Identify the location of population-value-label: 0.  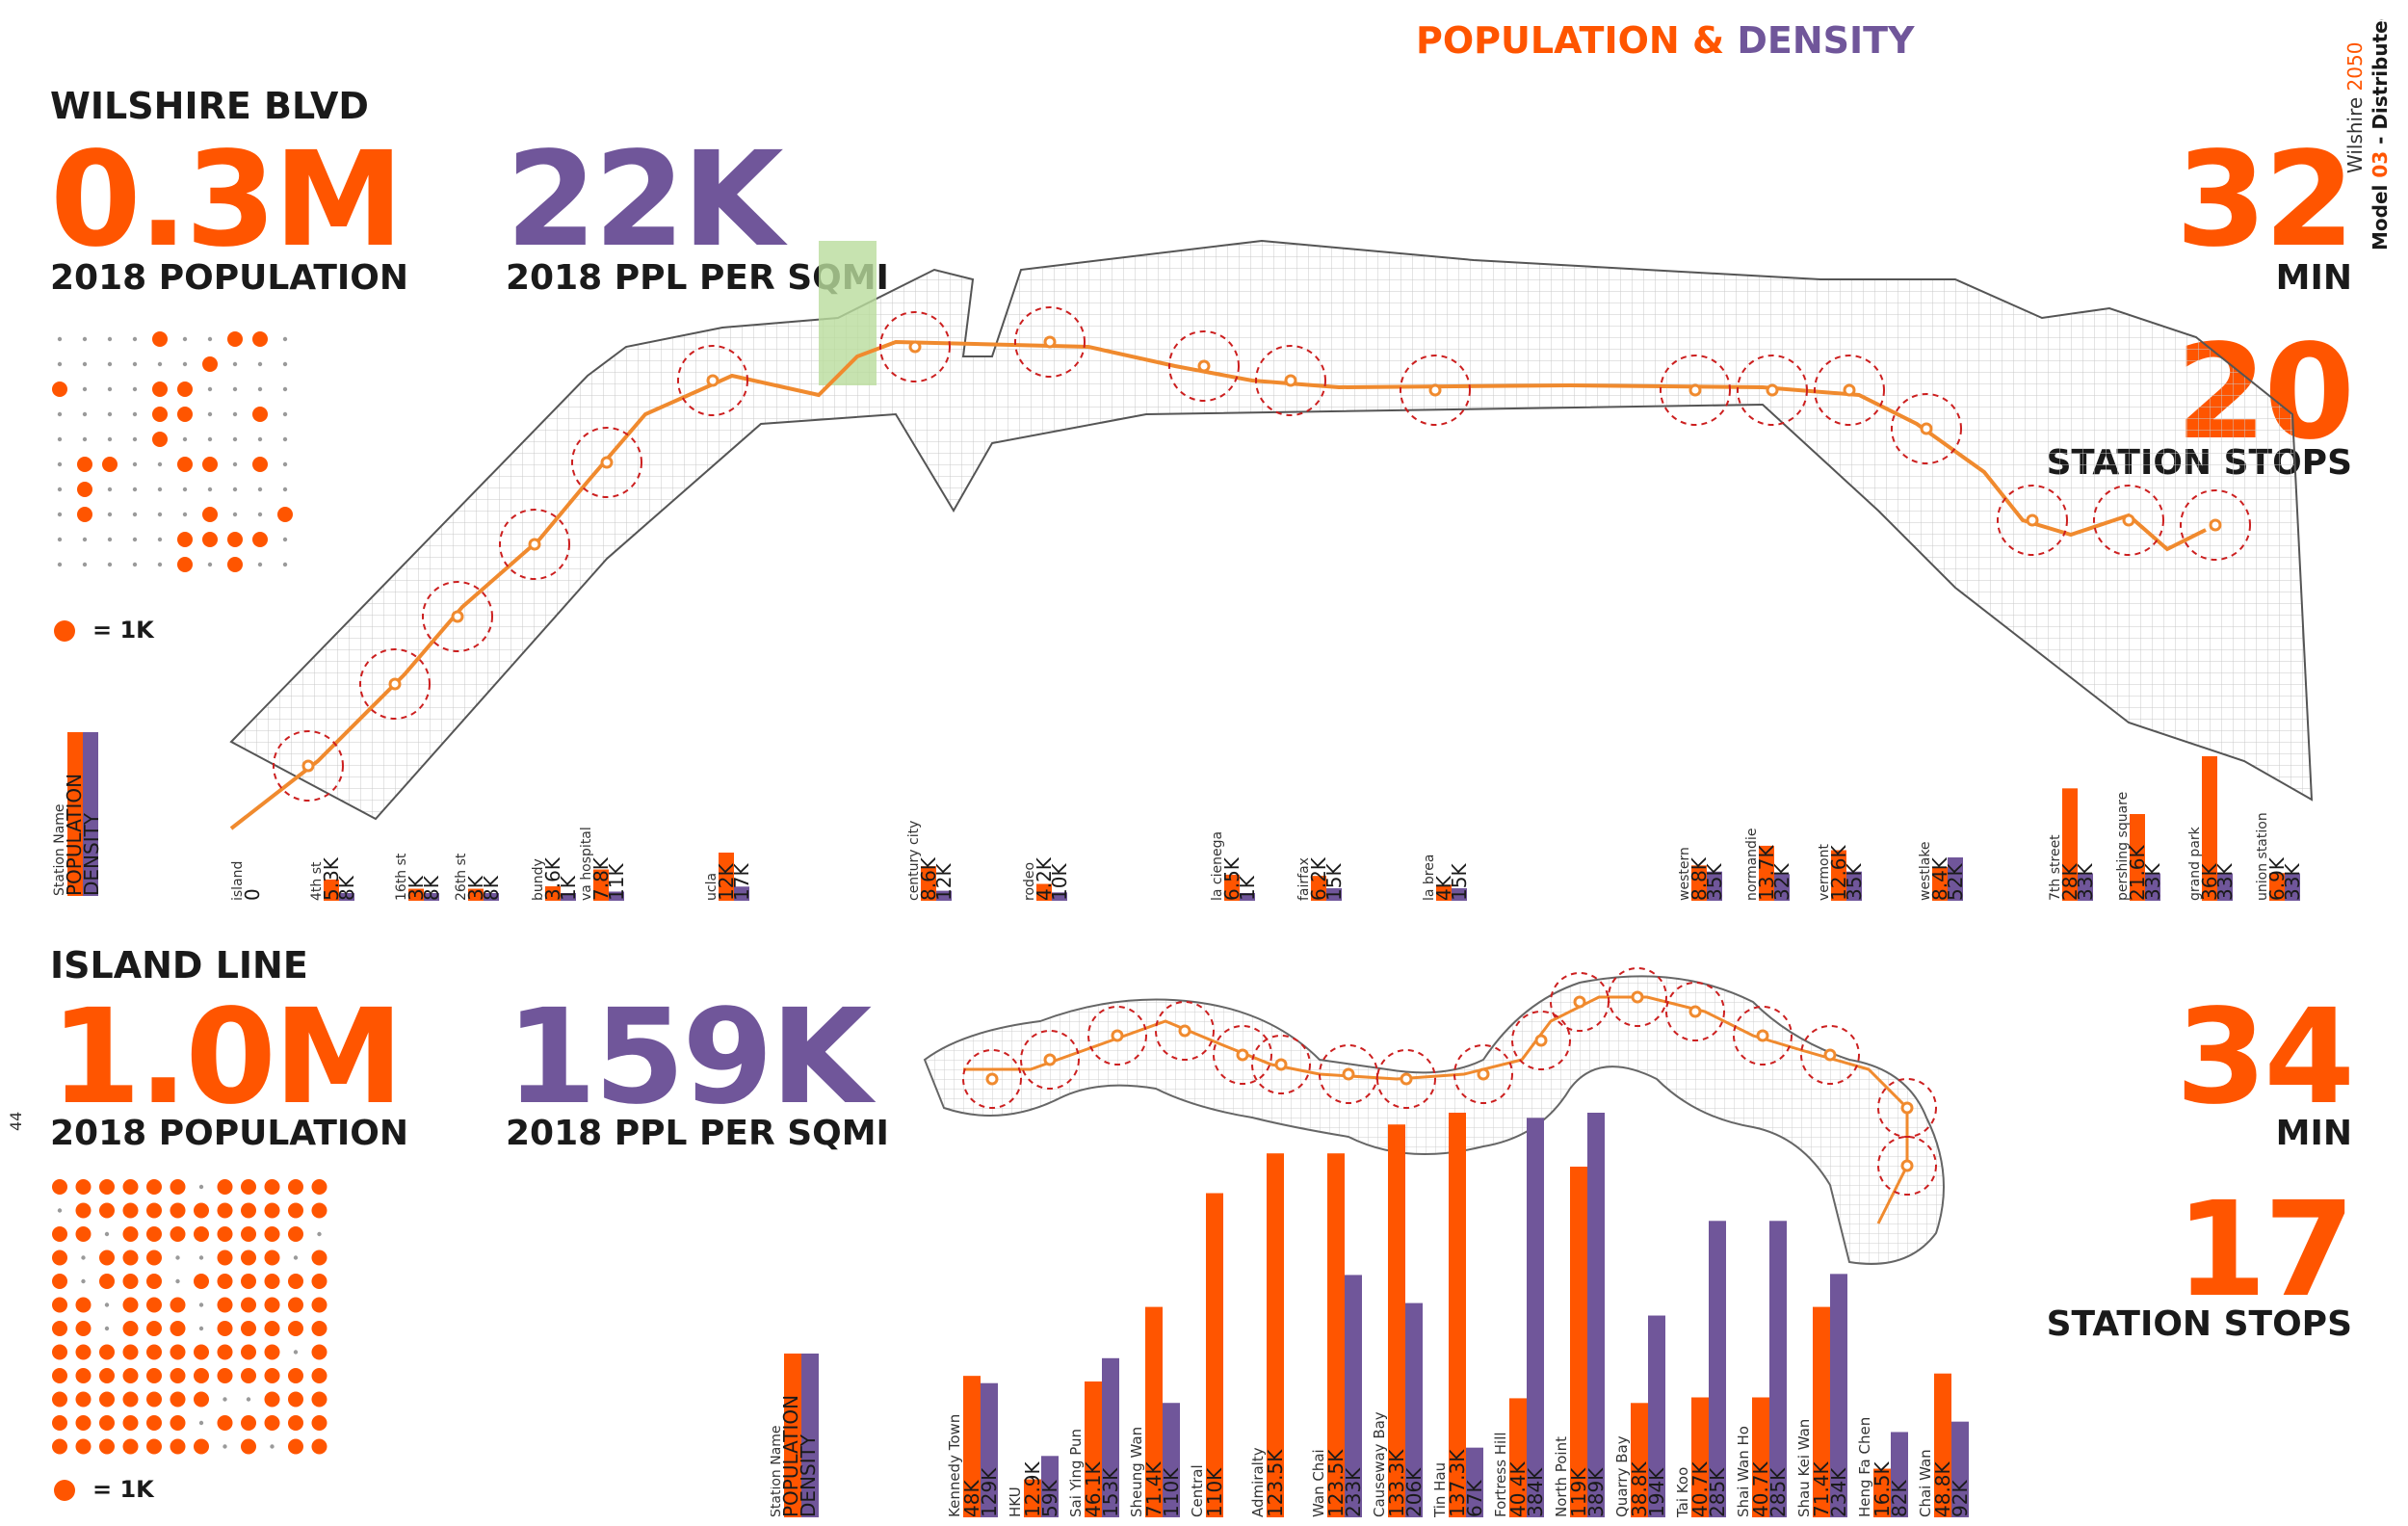
(252, 894).